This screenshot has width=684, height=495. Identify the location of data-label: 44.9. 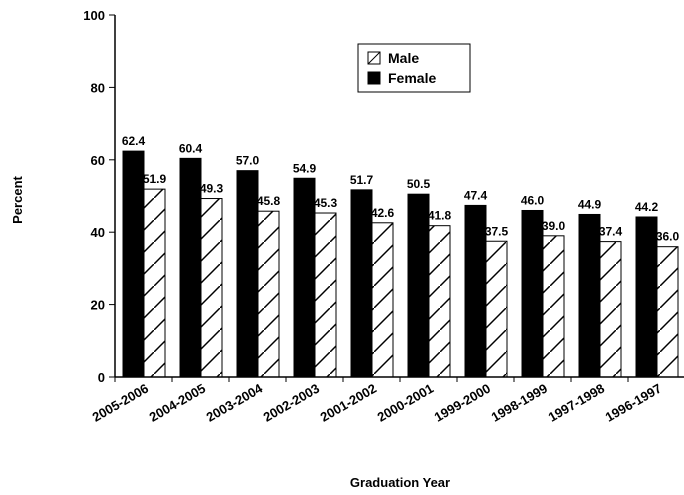
(590, 204).